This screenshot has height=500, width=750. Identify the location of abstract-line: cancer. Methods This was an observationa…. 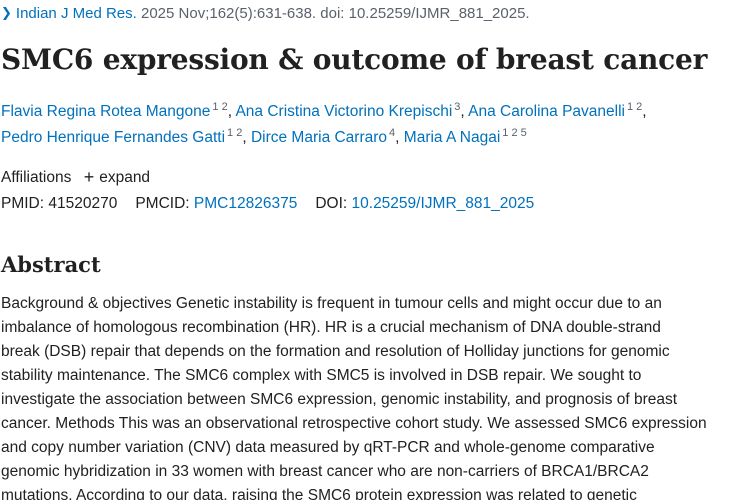
(354, 423).